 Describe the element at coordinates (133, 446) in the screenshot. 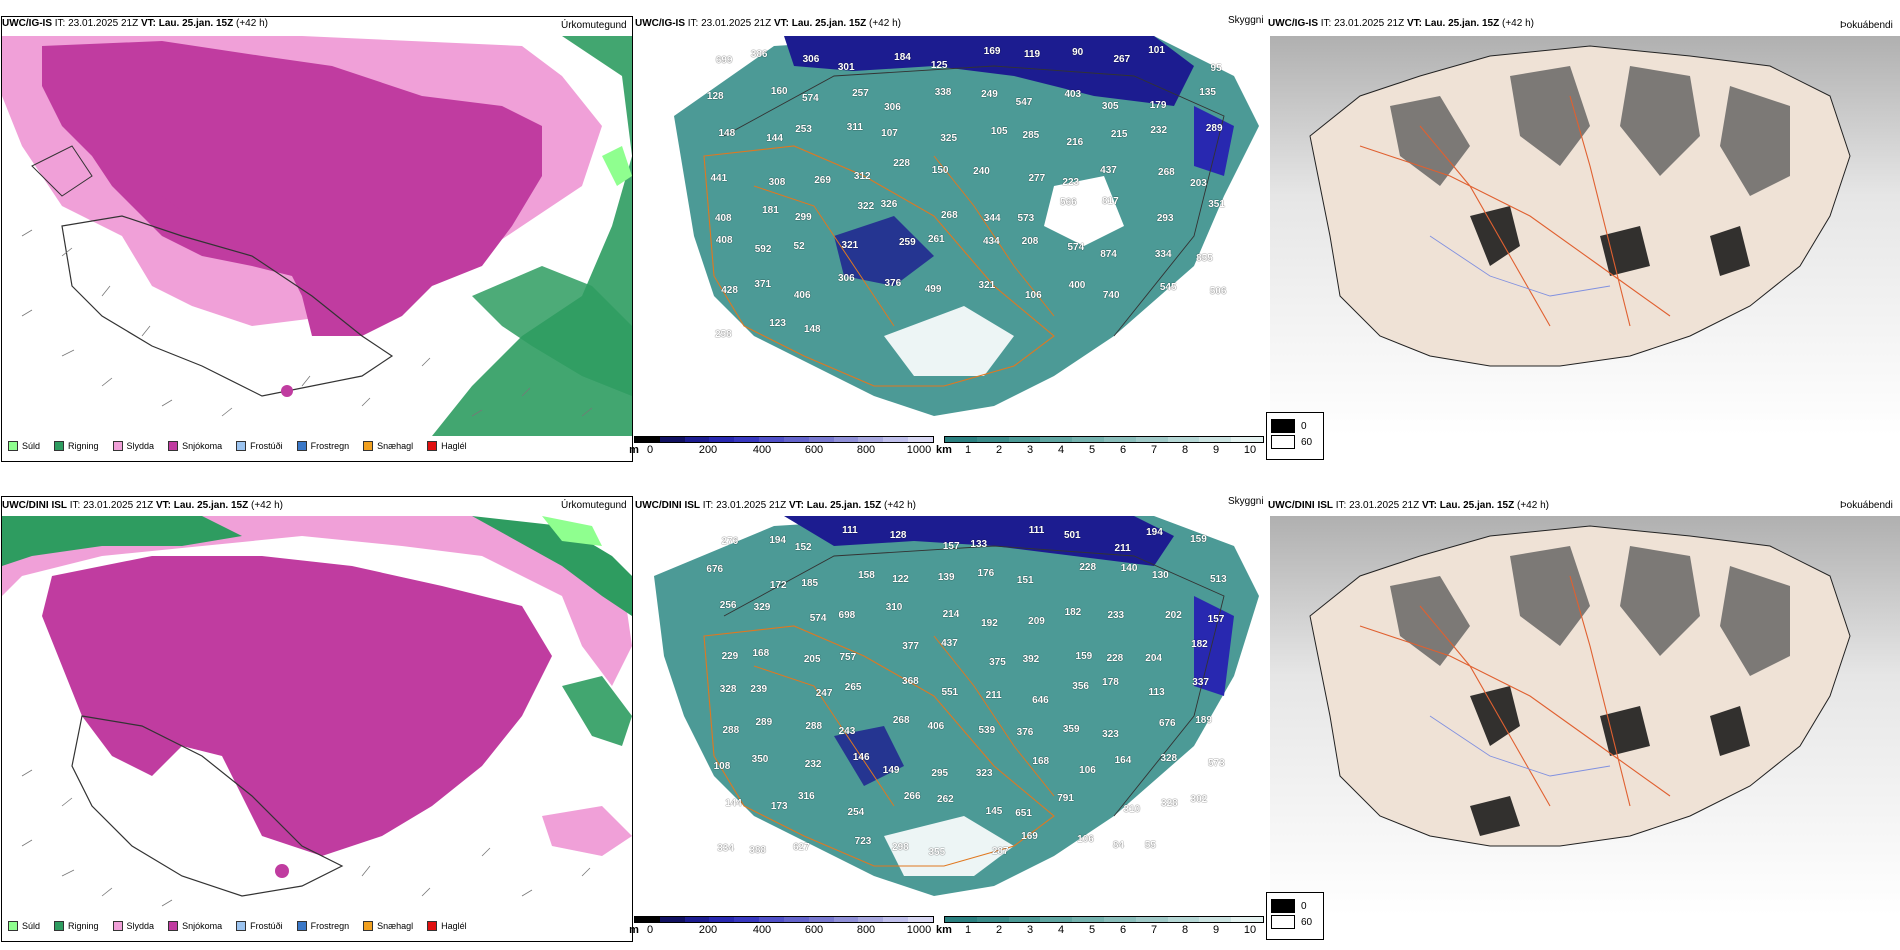

I see `legend-item: Slydda` at that location.